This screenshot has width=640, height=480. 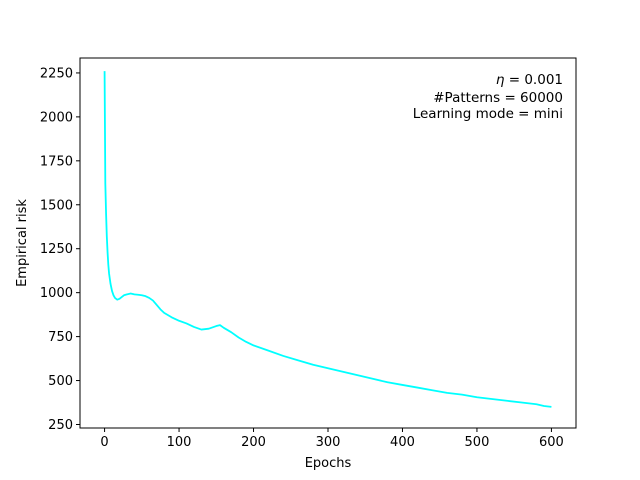 What do you see at coordinates (551, 442) in the screenshot?
I see `x-tick-label: 600` at bounding box center [551, 442].